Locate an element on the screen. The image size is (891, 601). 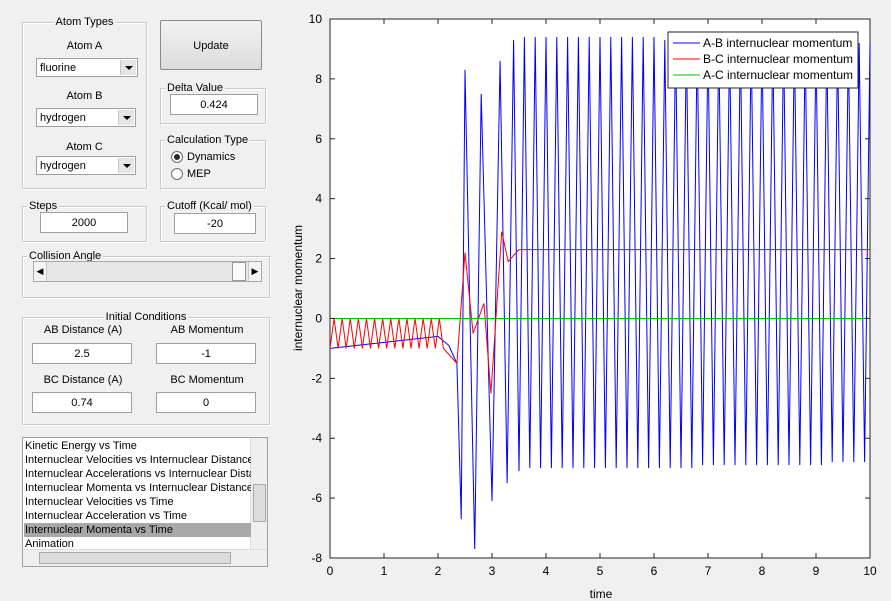
x-tick-label: 0 is located at coordinates (330, 571).